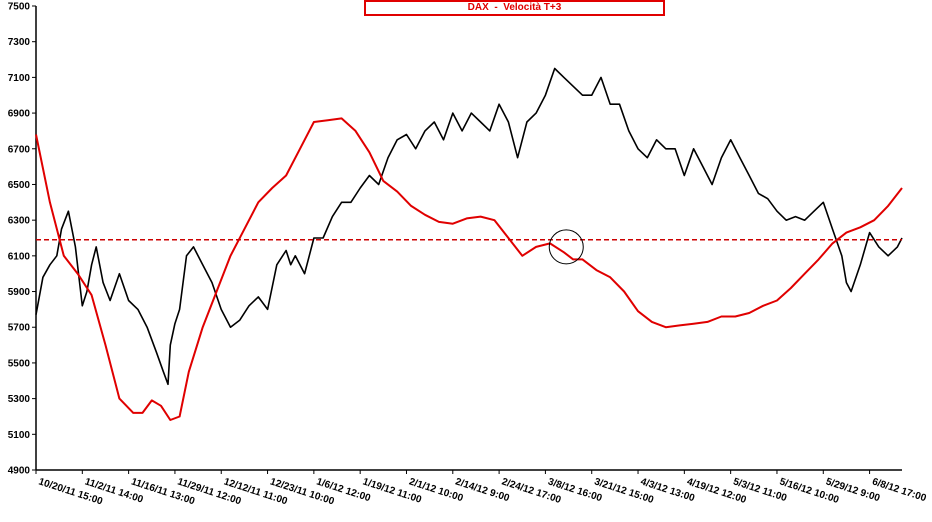  Describe the element at coordinates (566, 247) in the screenshot. I see `highlight-circle` at that location.